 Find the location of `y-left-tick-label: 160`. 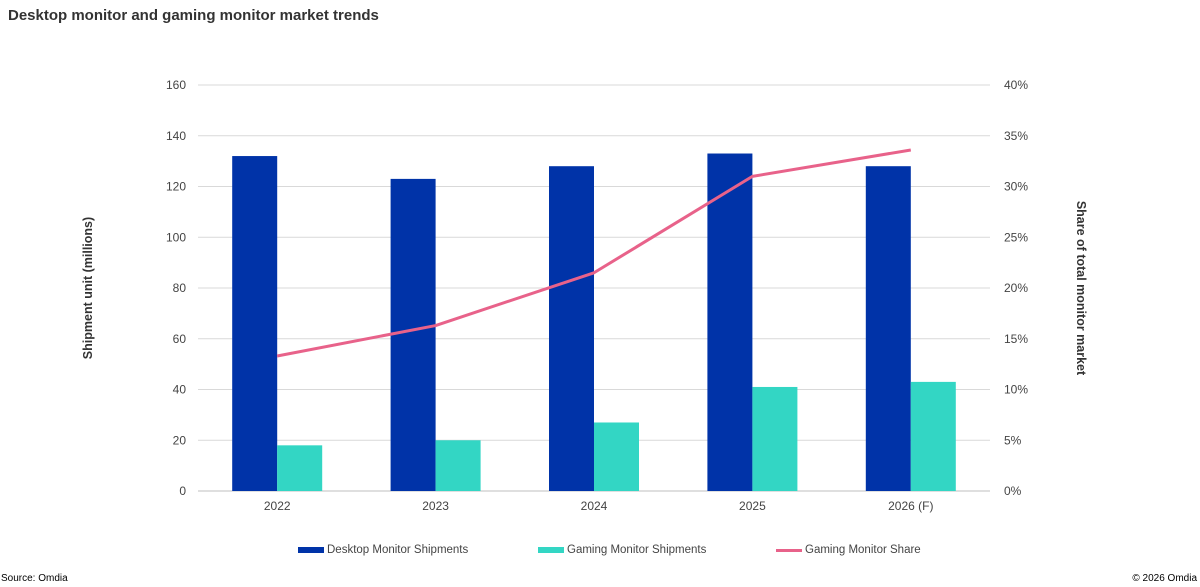

y-left-tick-label: 160 is located at coordinates (176, 85).